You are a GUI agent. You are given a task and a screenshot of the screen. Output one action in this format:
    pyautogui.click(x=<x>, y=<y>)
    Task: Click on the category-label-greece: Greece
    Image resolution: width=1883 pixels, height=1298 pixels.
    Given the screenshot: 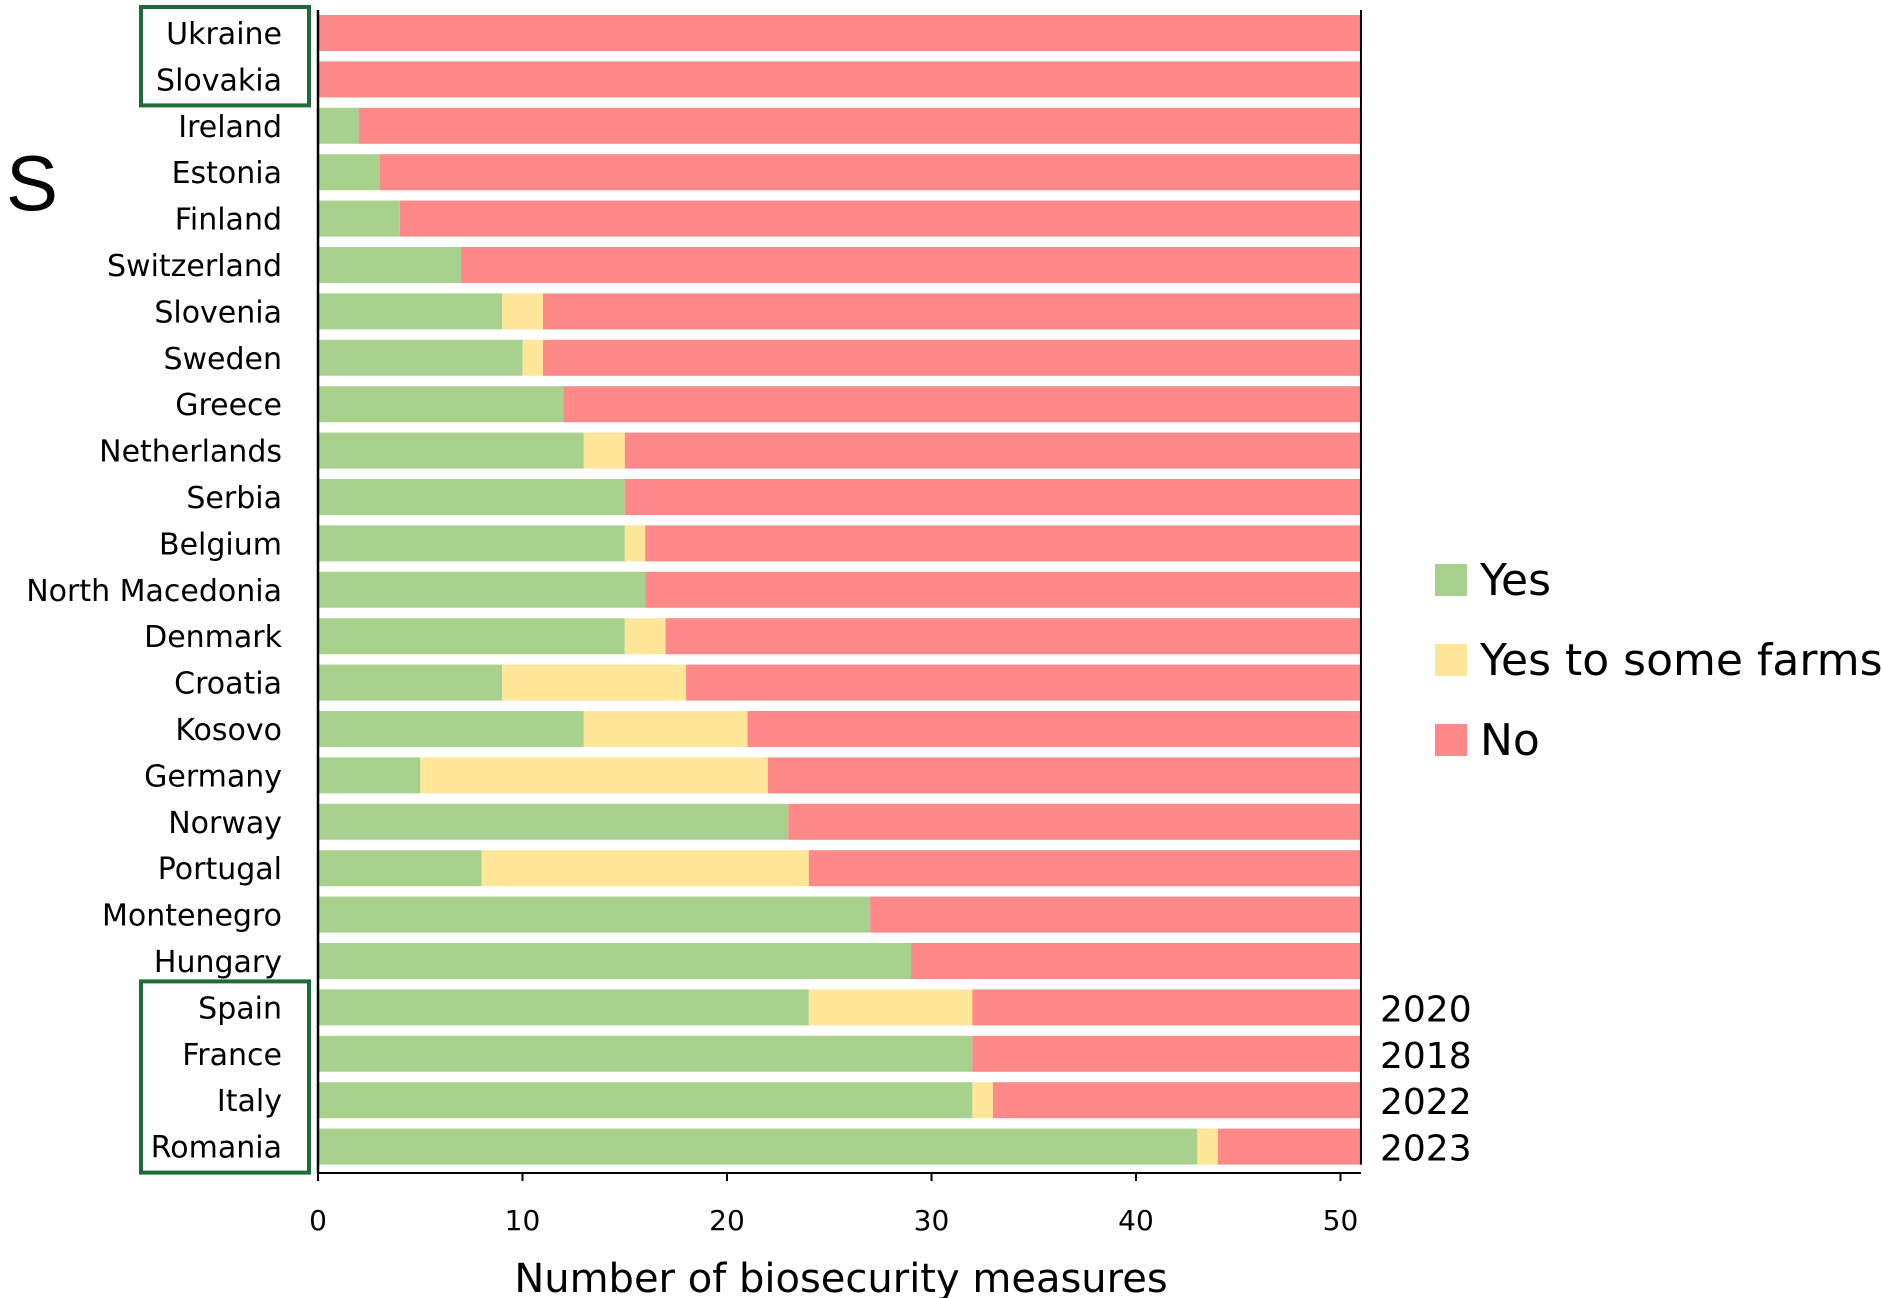 What is the action you would take?
    pyautogui.click(x=228, y=405)
    